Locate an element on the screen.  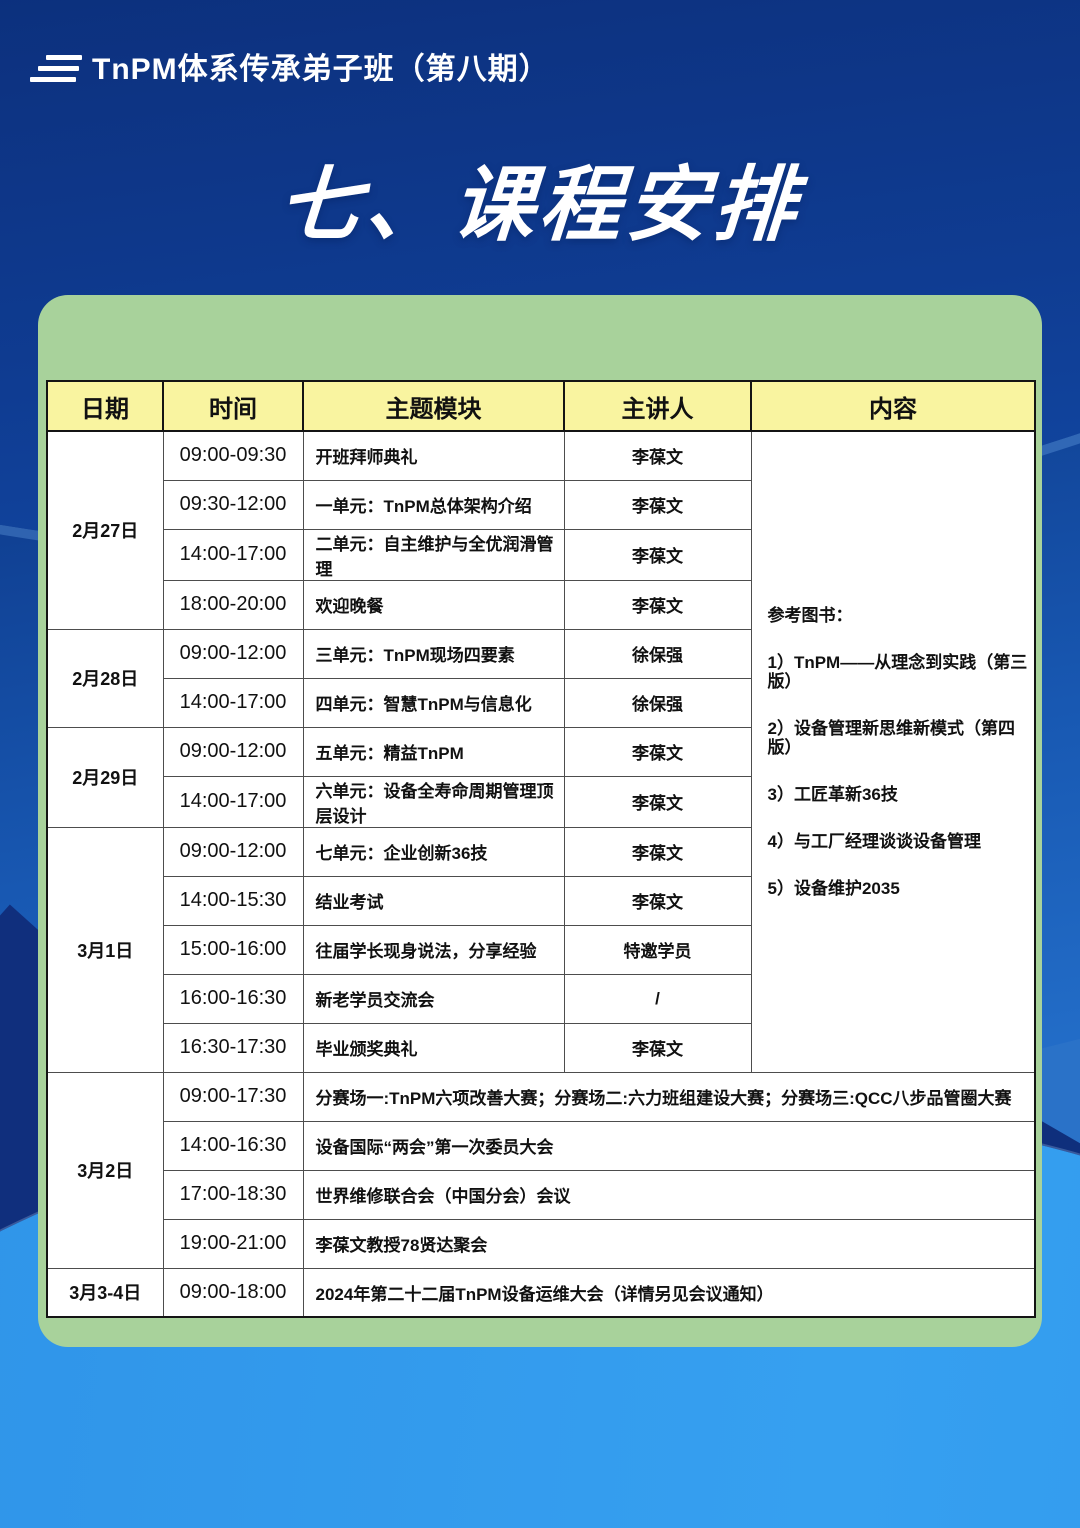
speaker-cell: 特邀学员 is located at coordinates (657, 949).